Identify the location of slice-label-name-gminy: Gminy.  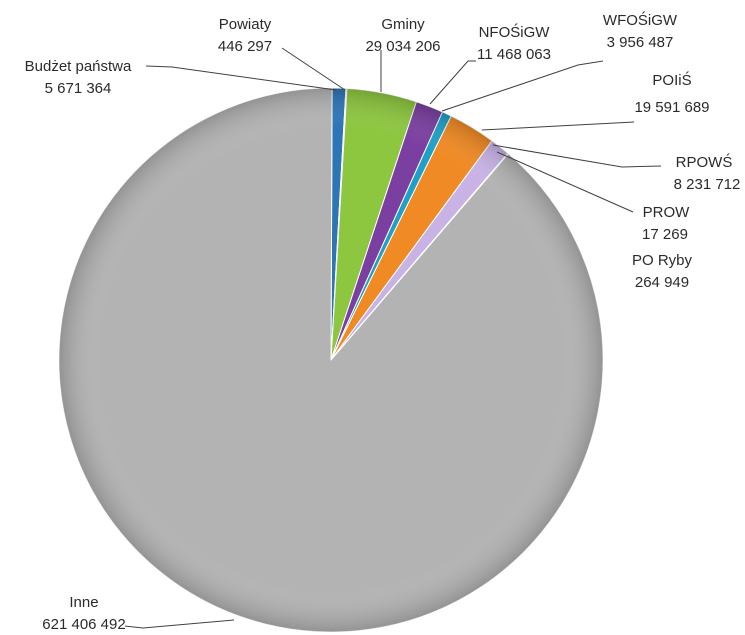
(403, 24).